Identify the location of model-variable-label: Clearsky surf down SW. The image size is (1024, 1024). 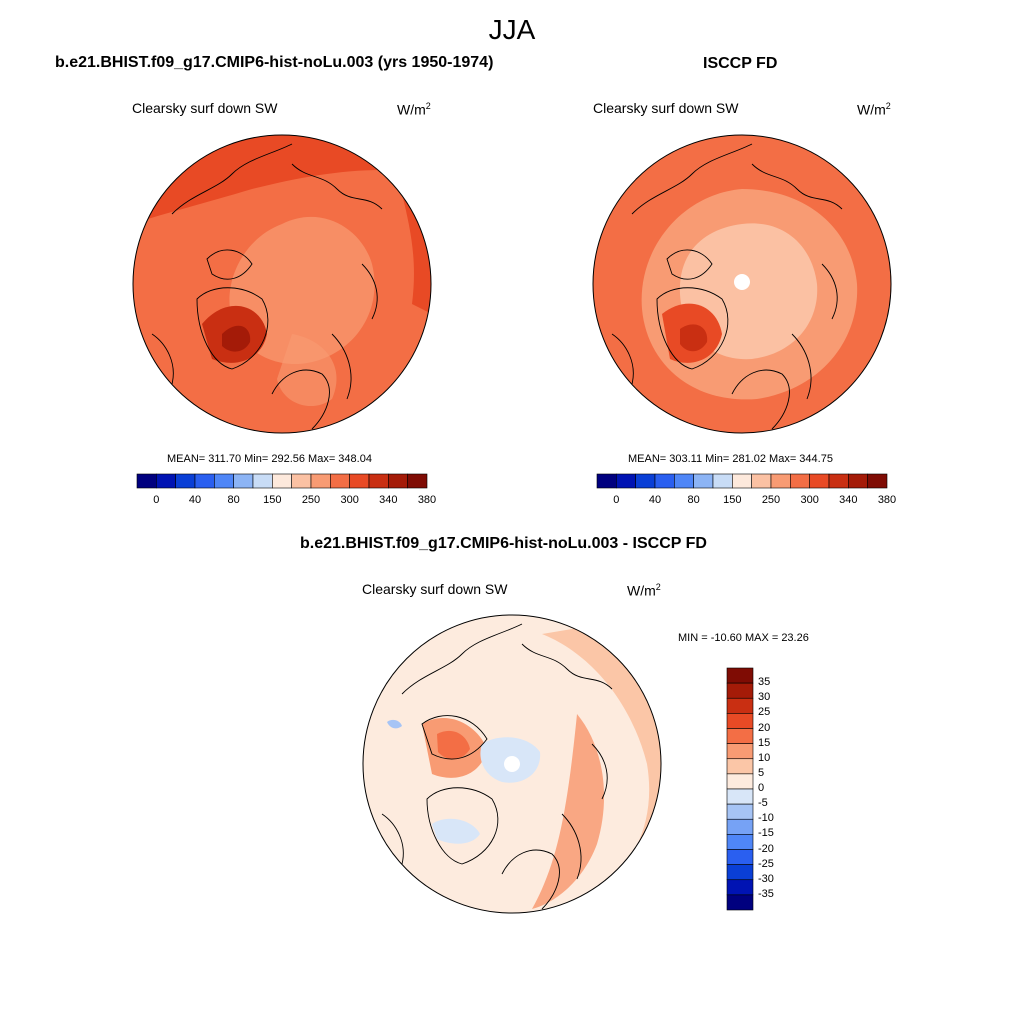
(205, 108).